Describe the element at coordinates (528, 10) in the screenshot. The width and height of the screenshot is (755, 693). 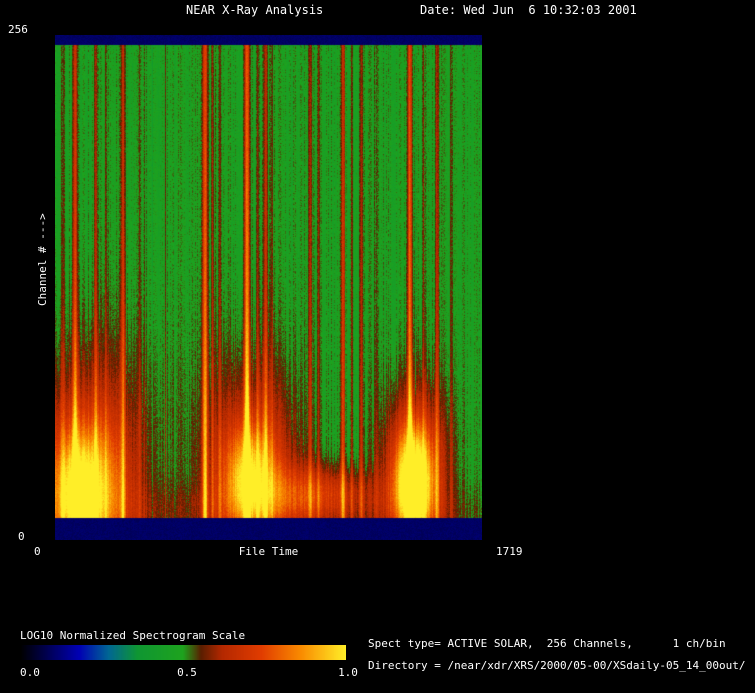
I see `date-label: Date: Wed Jun 6 10:32:03 2001` at that location.